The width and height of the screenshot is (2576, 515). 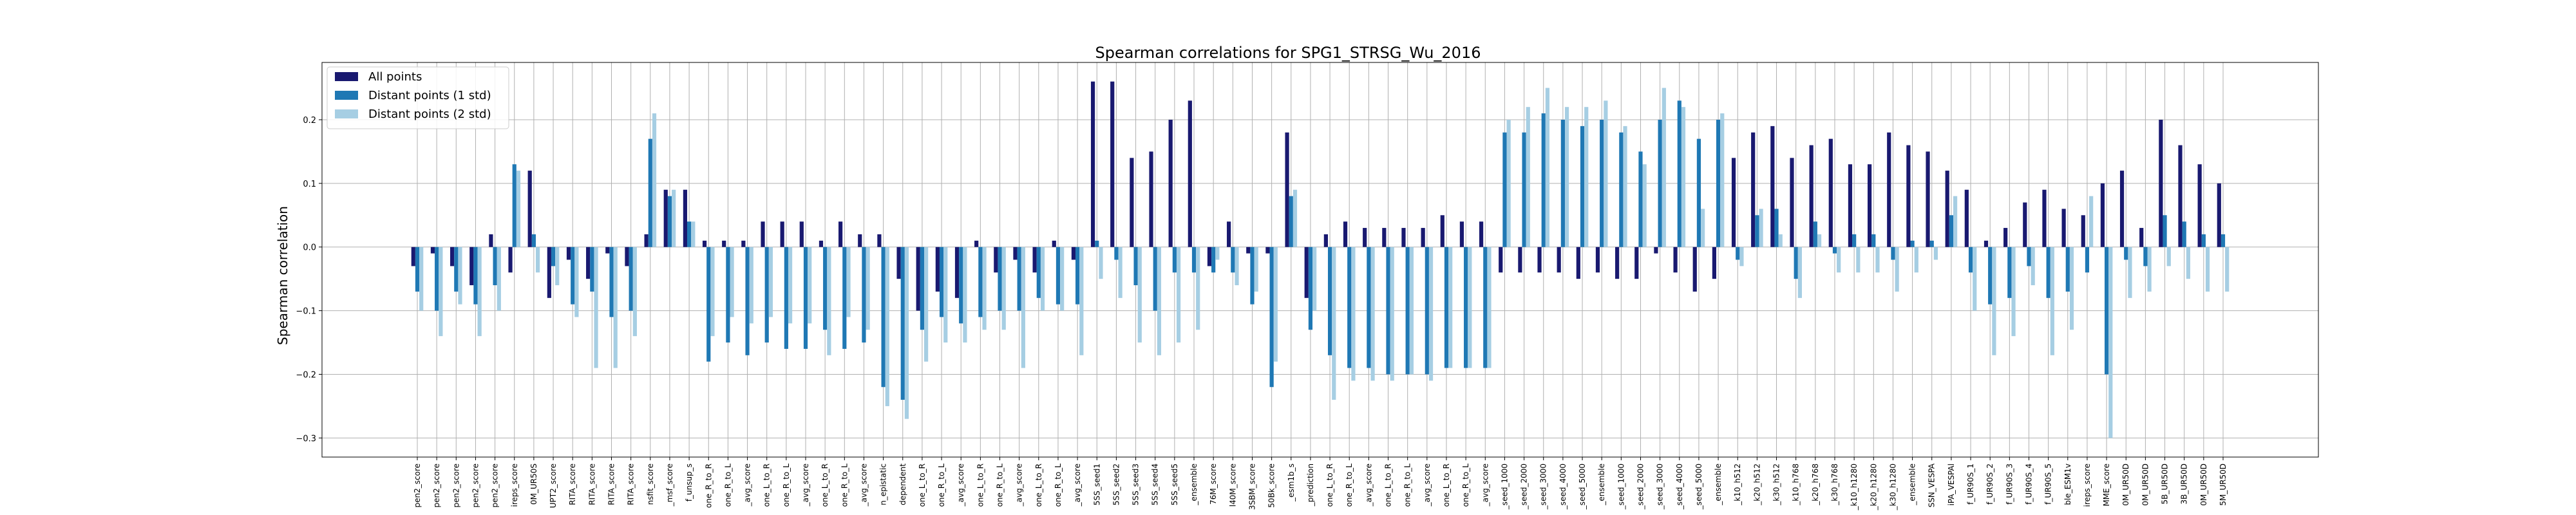 What do you see at coordinates (1913, 485) in the screenshot?
I see `x-tick-label: _ensemble` at bounding box center [1913, 485].